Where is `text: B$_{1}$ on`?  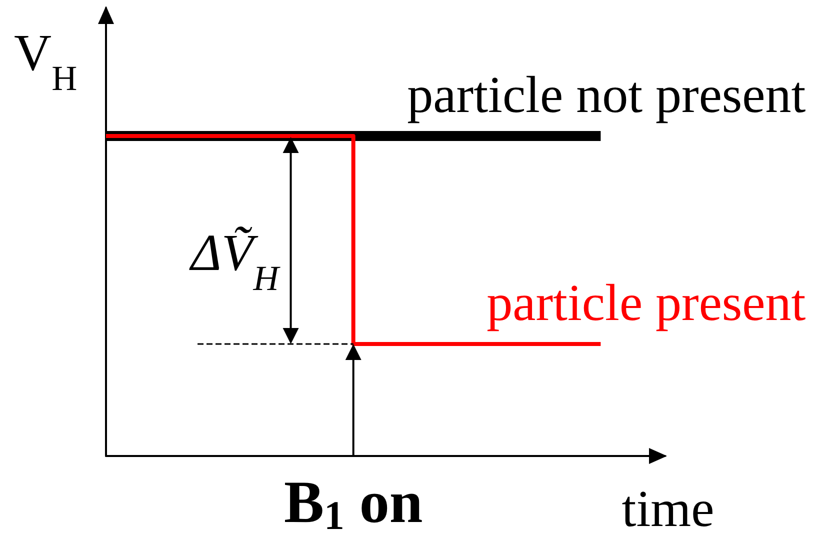 text: B$_{1}$ on is located at coordinates (353, 503).